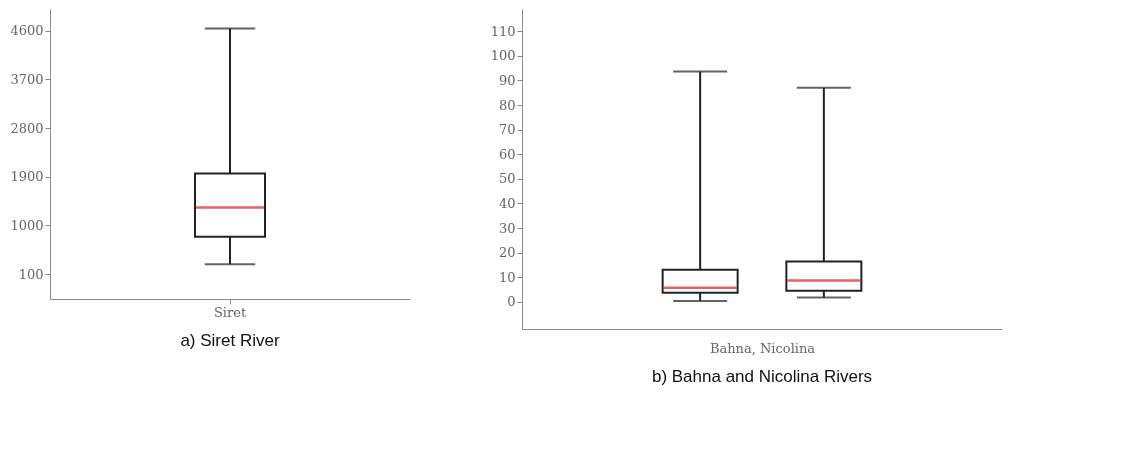  I want to click on y-tick-label: 4600, so click(27, 31).